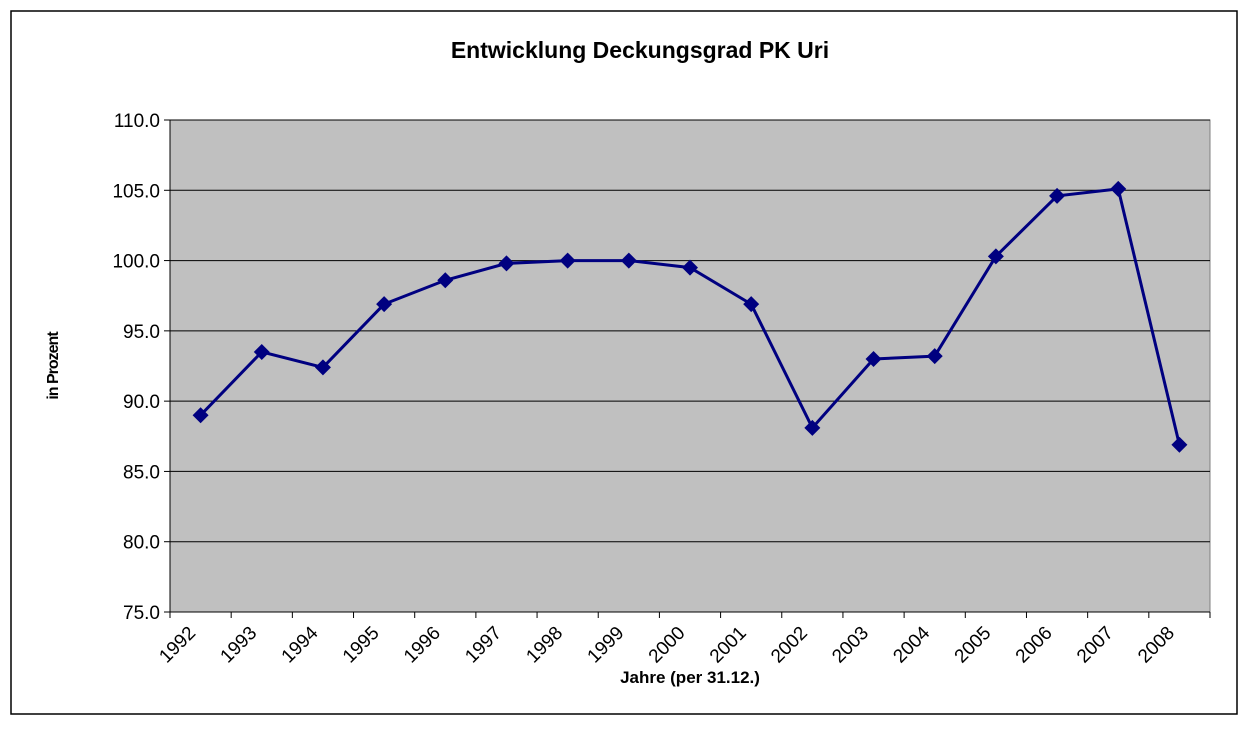 The height and width of the screenshot is (729, 1248). What do you see at coordinates (137, 121) in the screenshot?
I see `y-tick-label: 110.0` at bounding box center [137, 121].